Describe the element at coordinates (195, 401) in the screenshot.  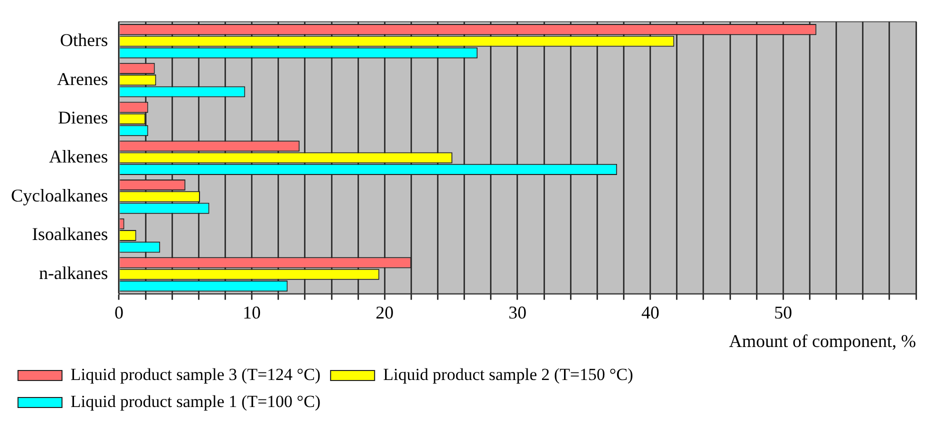
I see `legend-label: Liquid product sample 1 (T=100 °C)` at that location.